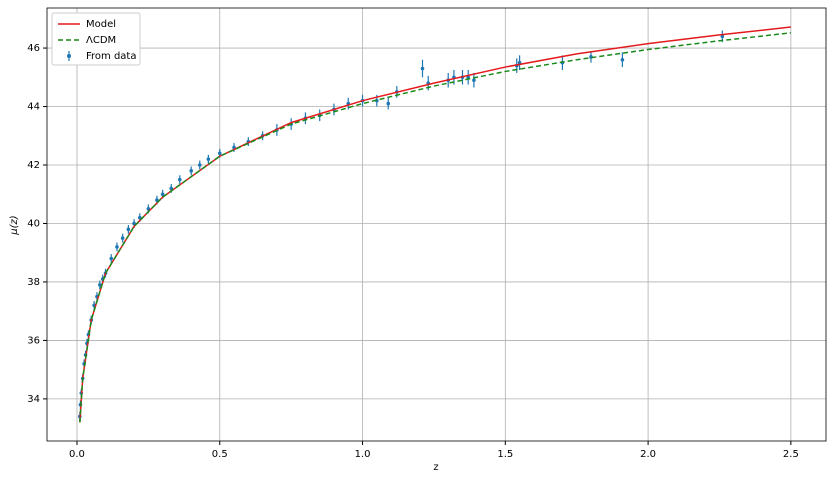  I want to click on x-tick-label: 2.0, so click(648, 454).